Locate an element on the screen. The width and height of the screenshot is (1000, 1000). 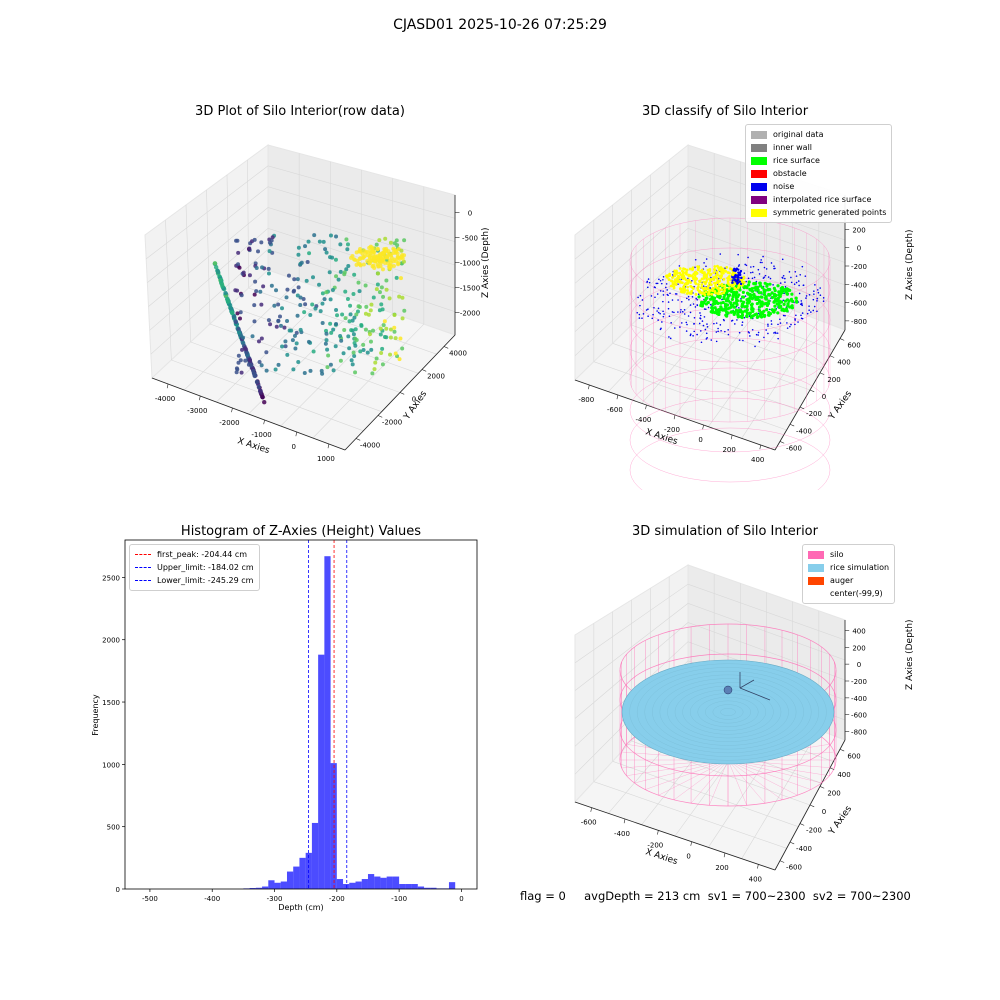
x-tick-label: -400 is located at coordinates (212, 899).